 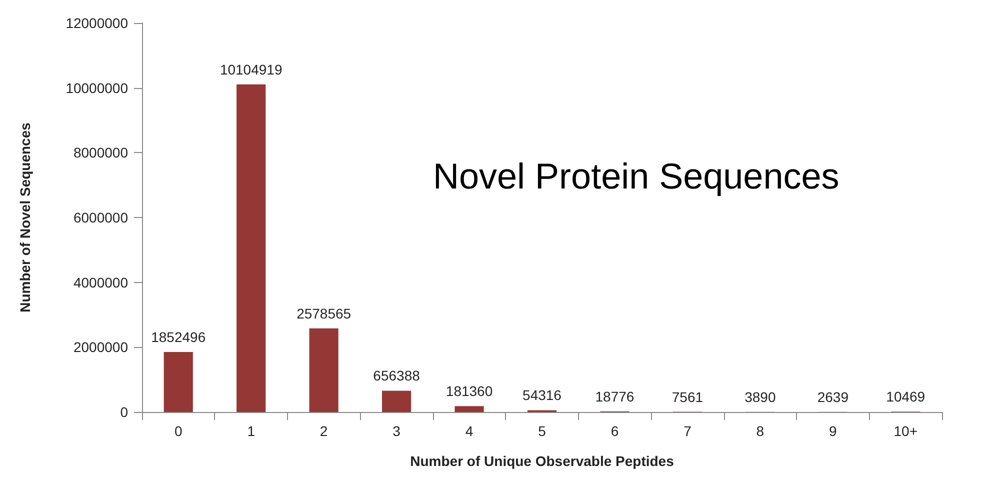 What do you see at coordinates (469, 431) in the screenshot?
I see `x-tick-label: 4` at bounding box center [469, 431].